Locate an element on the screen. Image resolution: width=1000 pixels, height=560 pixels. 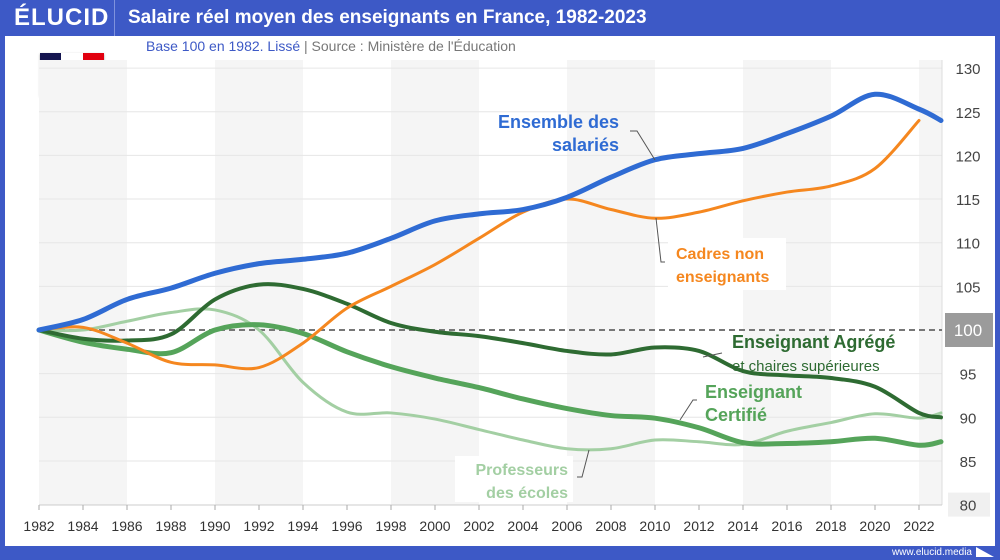
x-tick-label: 1986 is located at coordinates (126, 526).